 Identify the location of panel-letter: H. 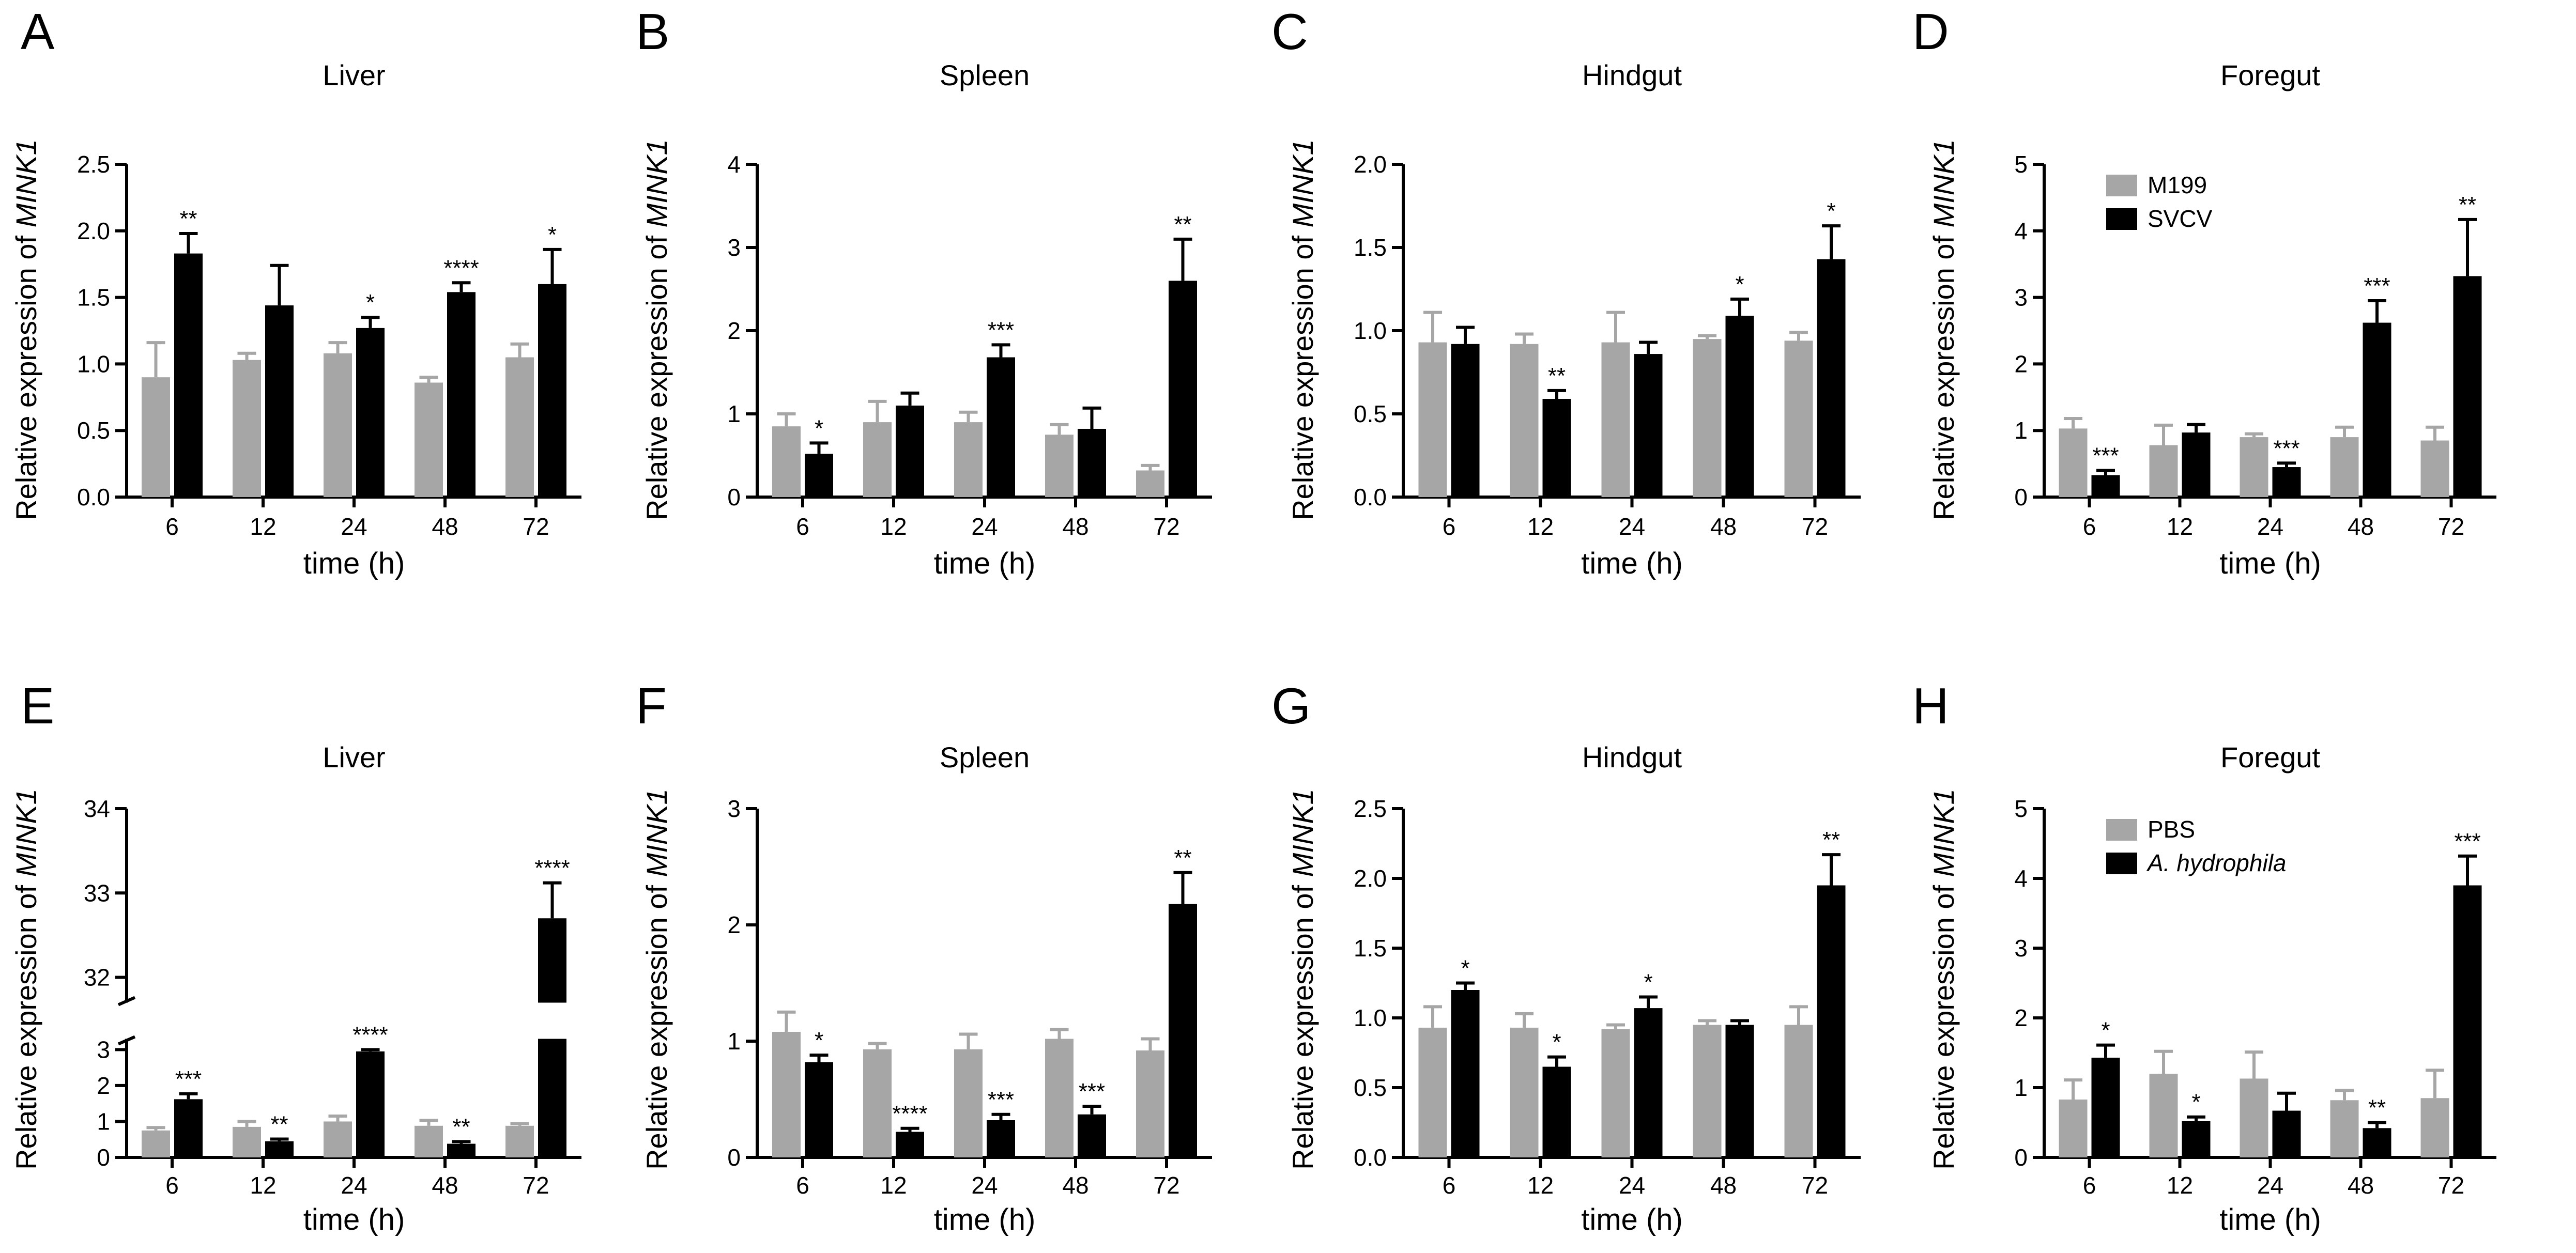
(1931, 705).